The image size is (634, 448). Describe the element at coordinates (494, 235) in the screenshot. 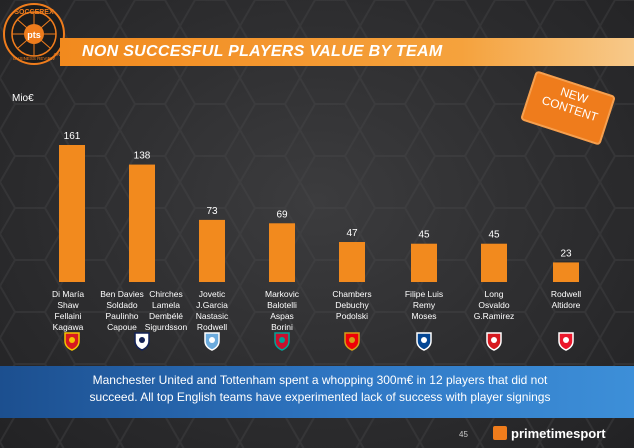

I see `bar-value-label-7: 45` at that location.